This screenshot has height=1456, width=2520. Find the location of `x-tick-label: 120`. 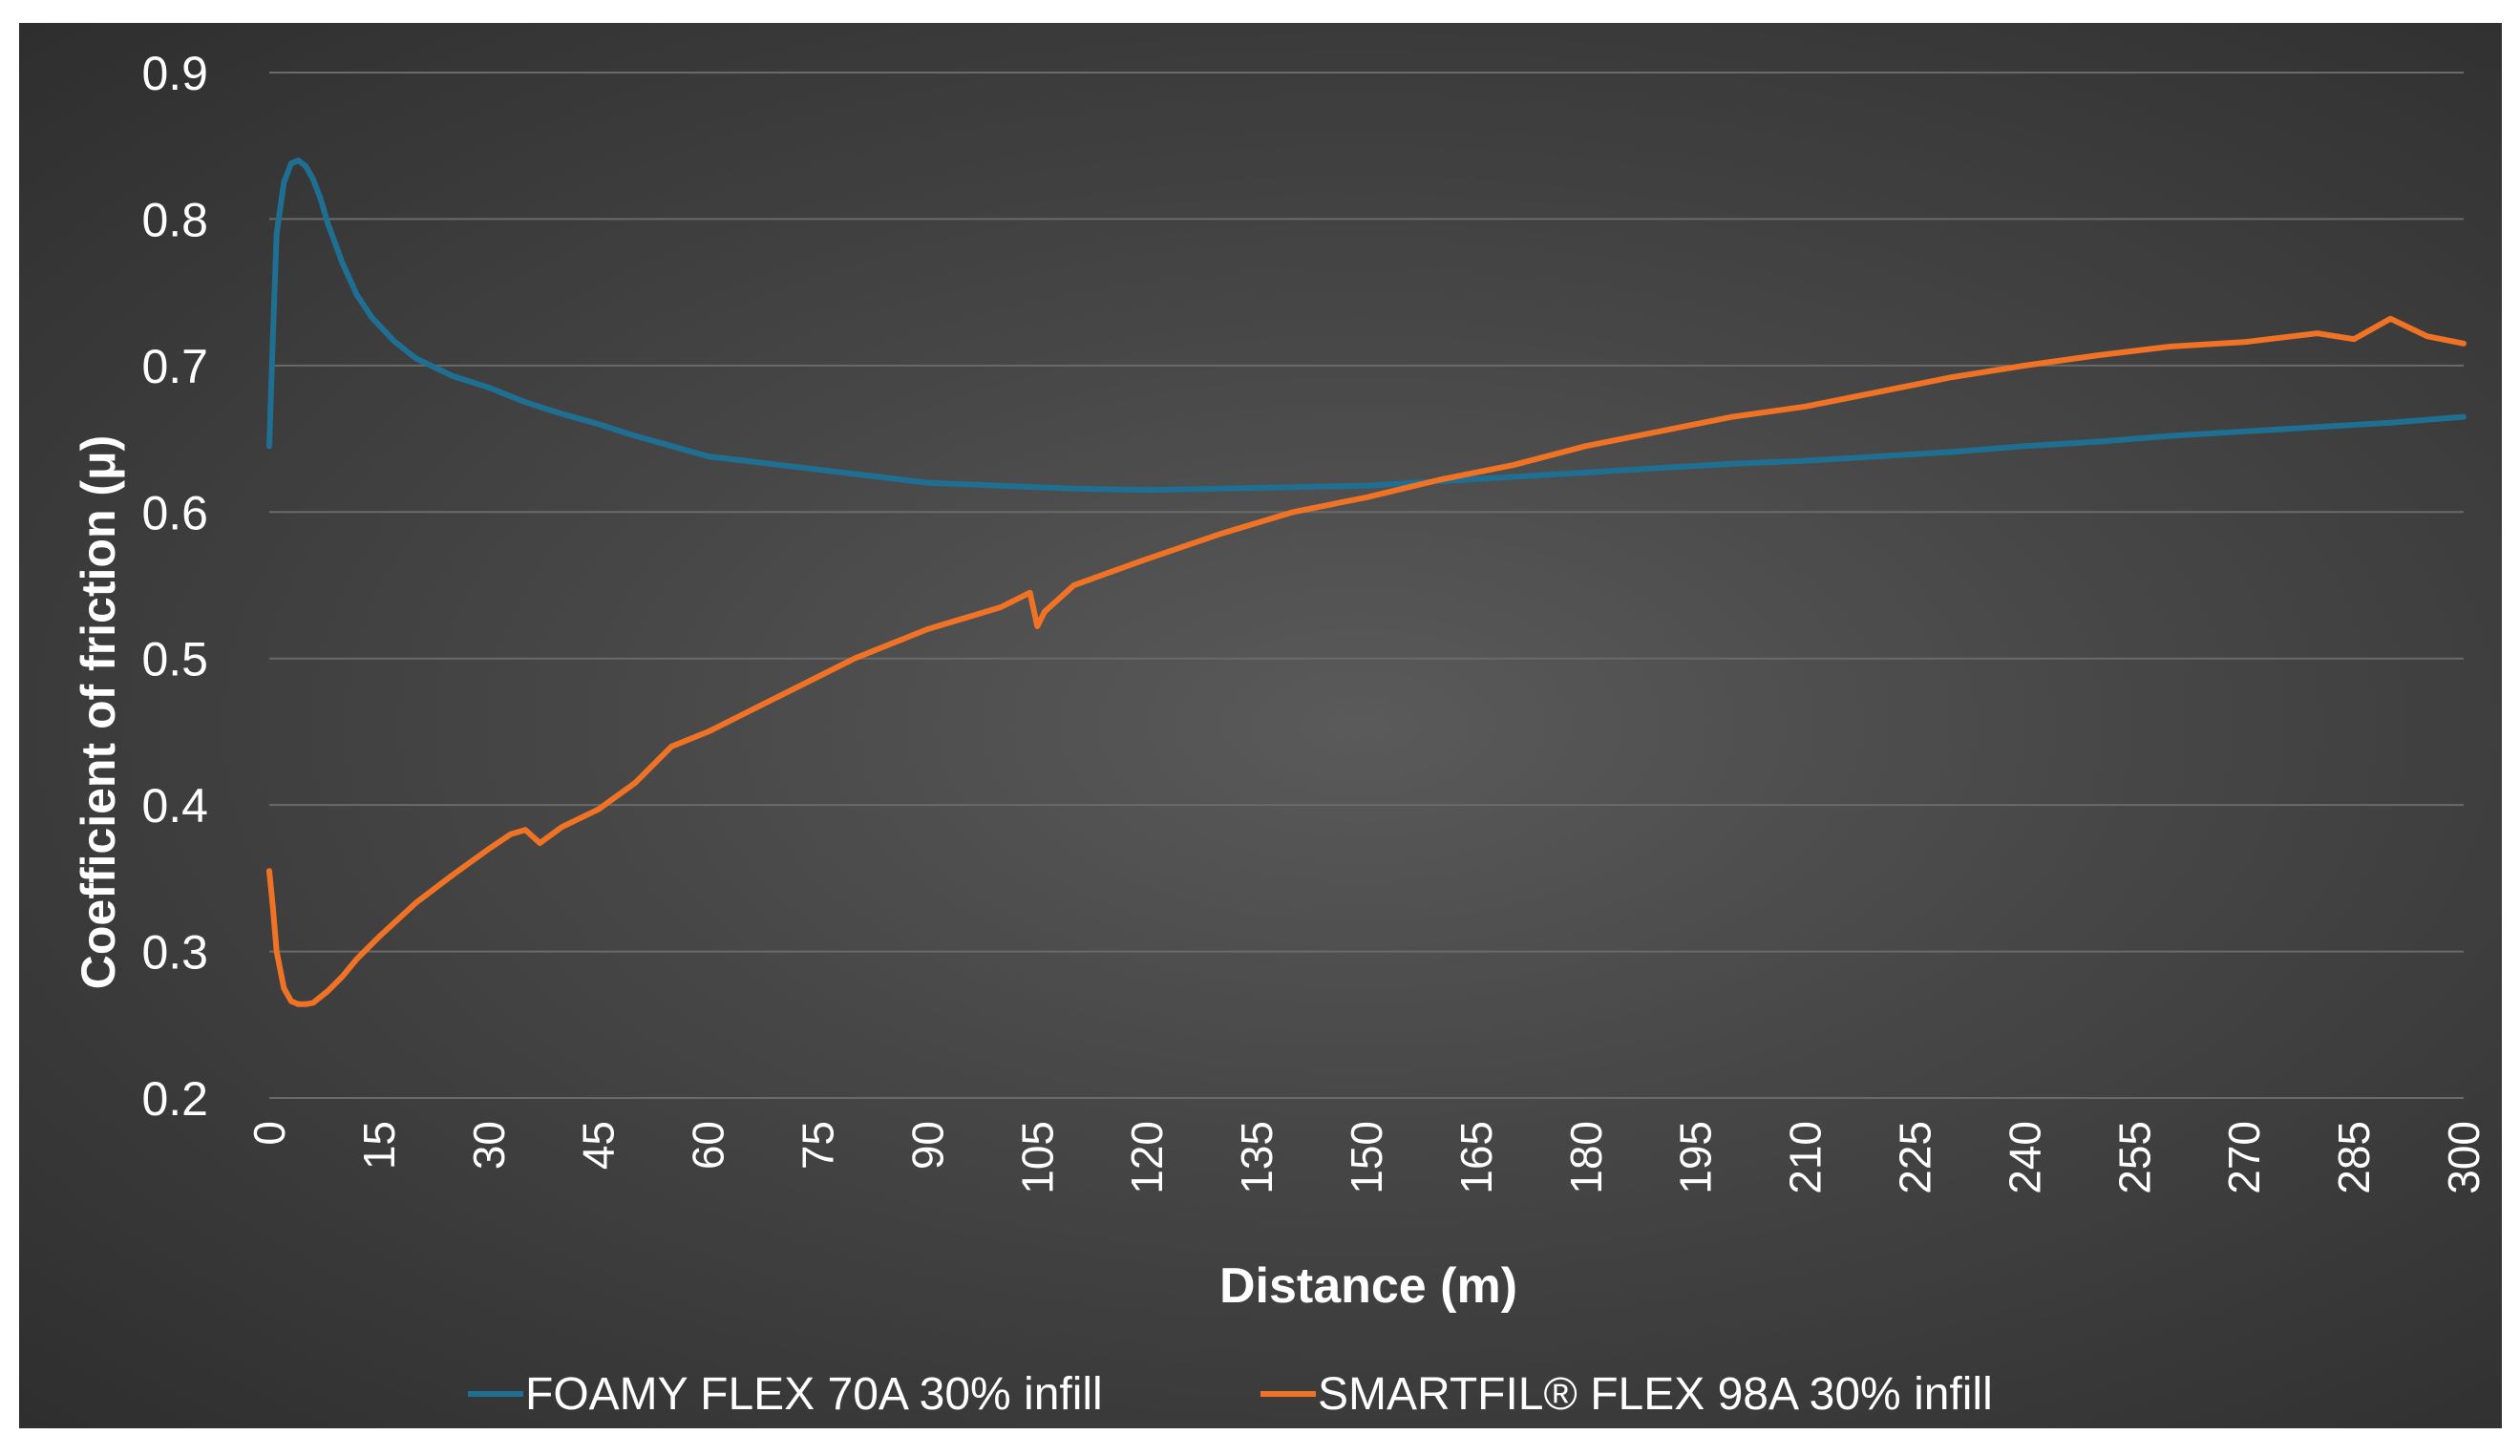

x-tick-label: 120 is located at coordinates (1147, 1157).